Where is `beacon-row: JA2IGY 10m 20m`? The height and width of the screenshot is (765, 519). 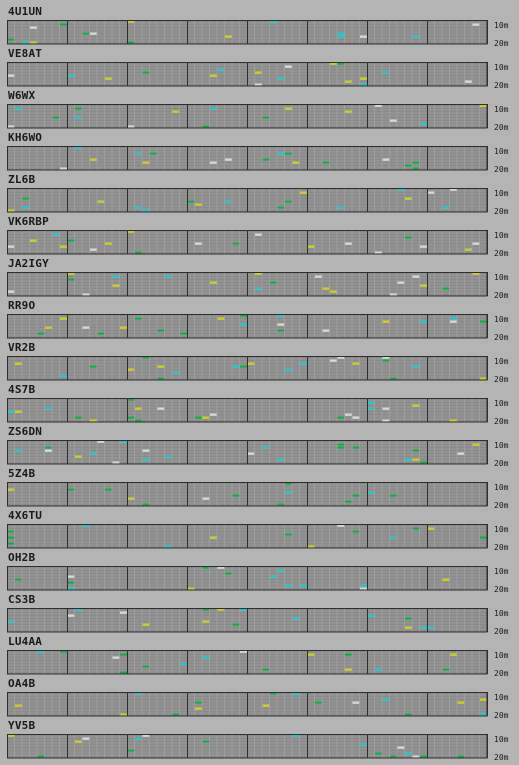 beacon-row: JA2IGY 10m 20m is located at coordinates (259, 277).